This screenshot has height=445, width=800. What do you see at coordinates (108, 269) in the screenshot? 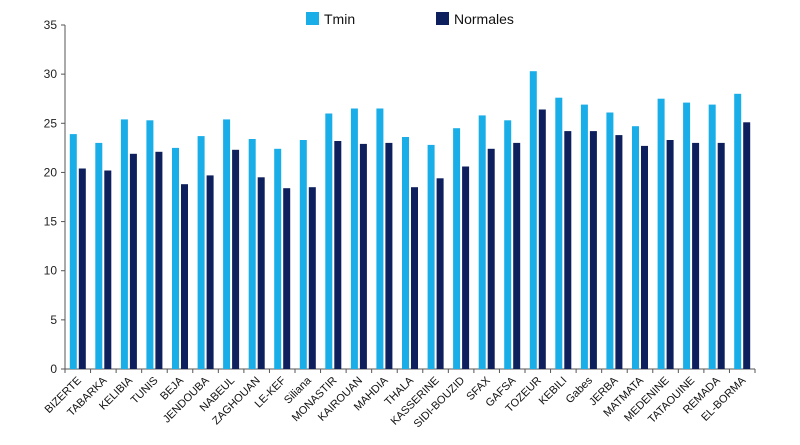
I see `bar-normales-tabarka` at bounding box center [108, 269].